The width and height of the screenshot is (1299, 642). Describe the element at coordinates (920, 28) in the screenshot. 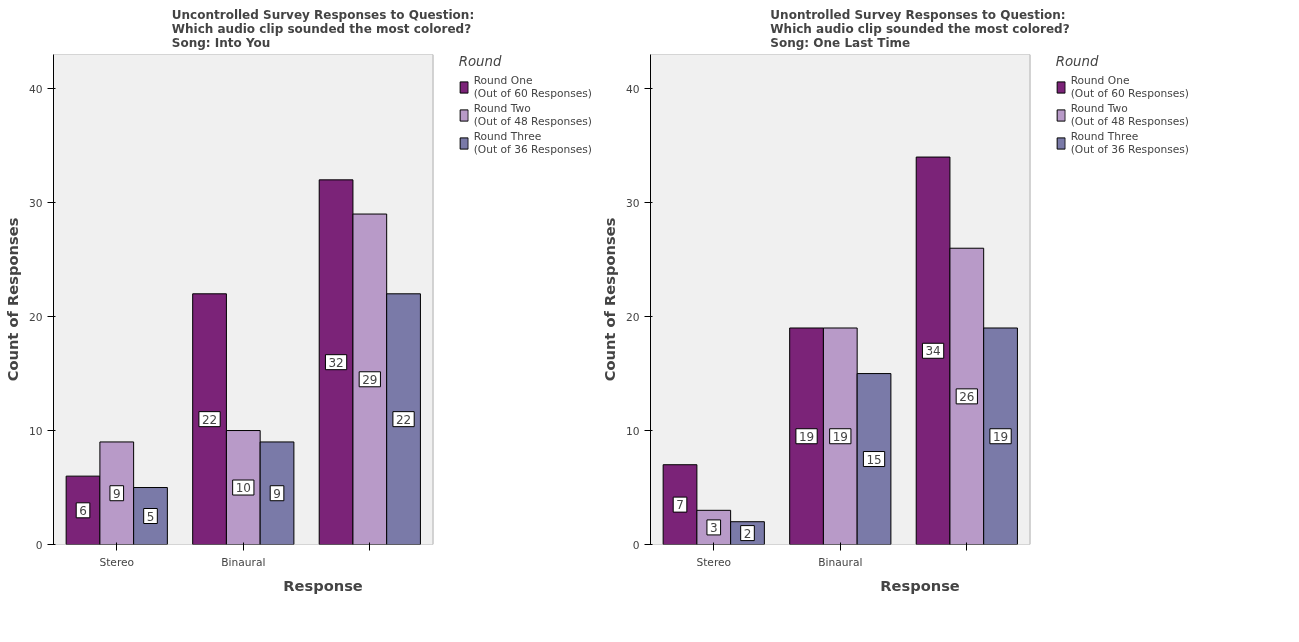

I see `chart-title: Unontrolled Survey Responses to Question: Which audio clip sounded the most colored? Song: One Last Time` at that location.